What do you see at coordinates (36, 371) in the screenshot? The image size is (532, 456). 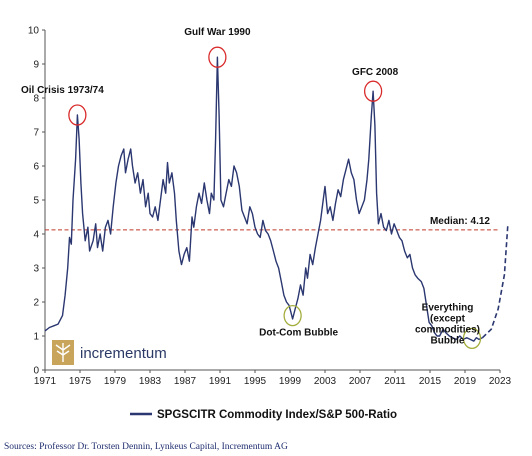 I see `y-tick-label: 0` at bounding box center [36, 371].